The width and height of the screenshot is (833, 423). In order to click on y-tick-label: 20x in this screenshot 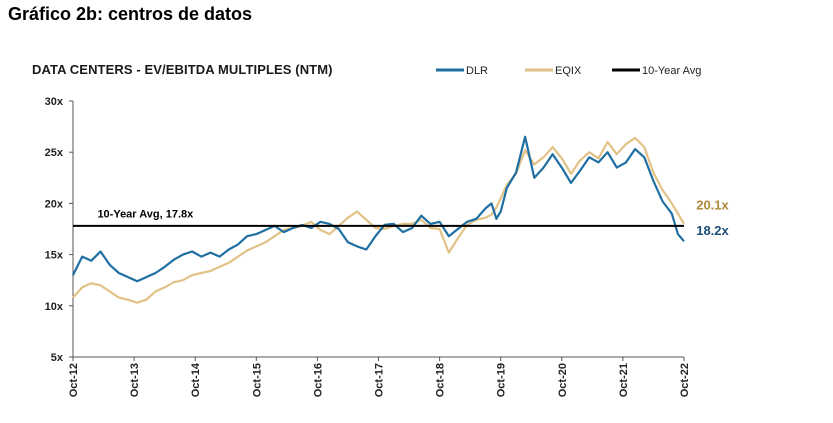, I will do `click(54, 204)`.